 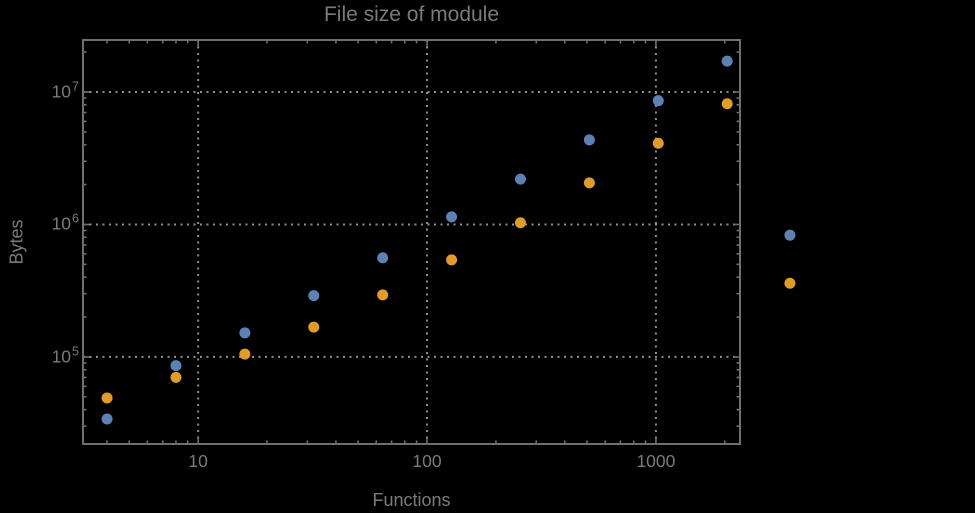 I want to click on y-tick-label-1e5: 10⁵, so click(x=65, y=355).